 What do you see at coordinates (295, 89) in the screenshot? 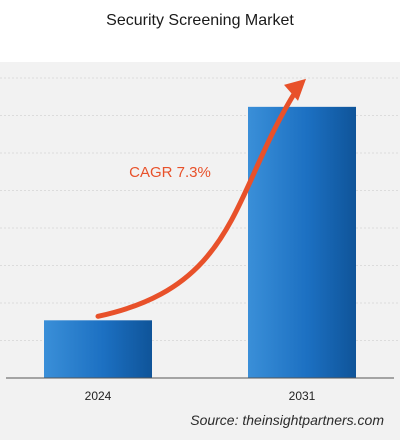
I see `cagr-arrow-head` at bounding box center [295, 89].